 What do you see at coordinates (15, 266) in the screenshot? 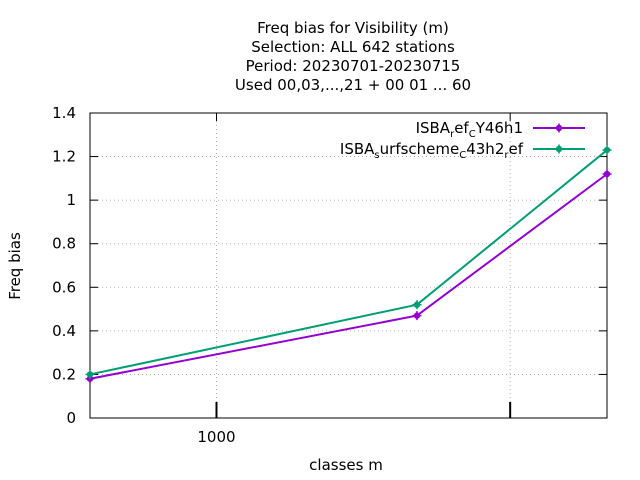
I see `y-axis-label: Freq bias` at bounding box center [15, 266].